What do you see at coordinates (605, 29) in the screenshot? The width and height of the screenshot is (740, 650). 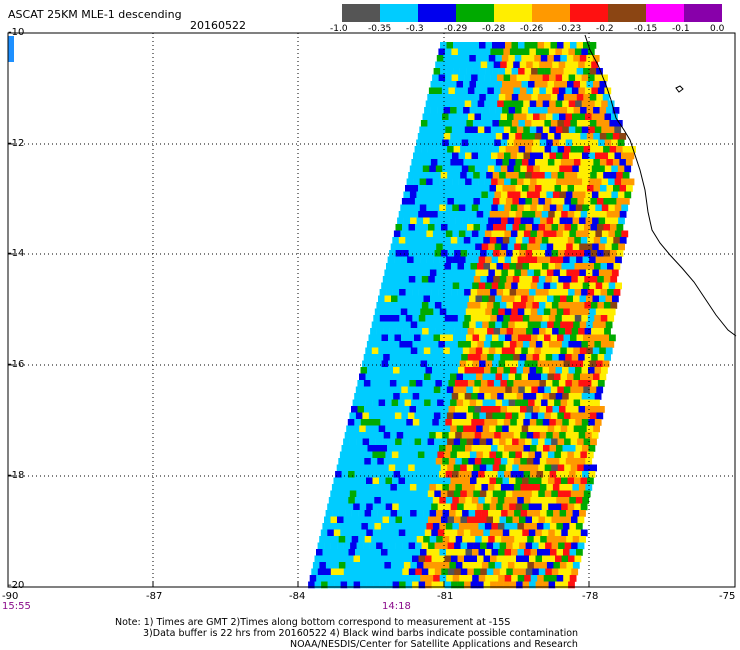 I see `color-scale-label: -0.2` at bounding box center [605, 29].